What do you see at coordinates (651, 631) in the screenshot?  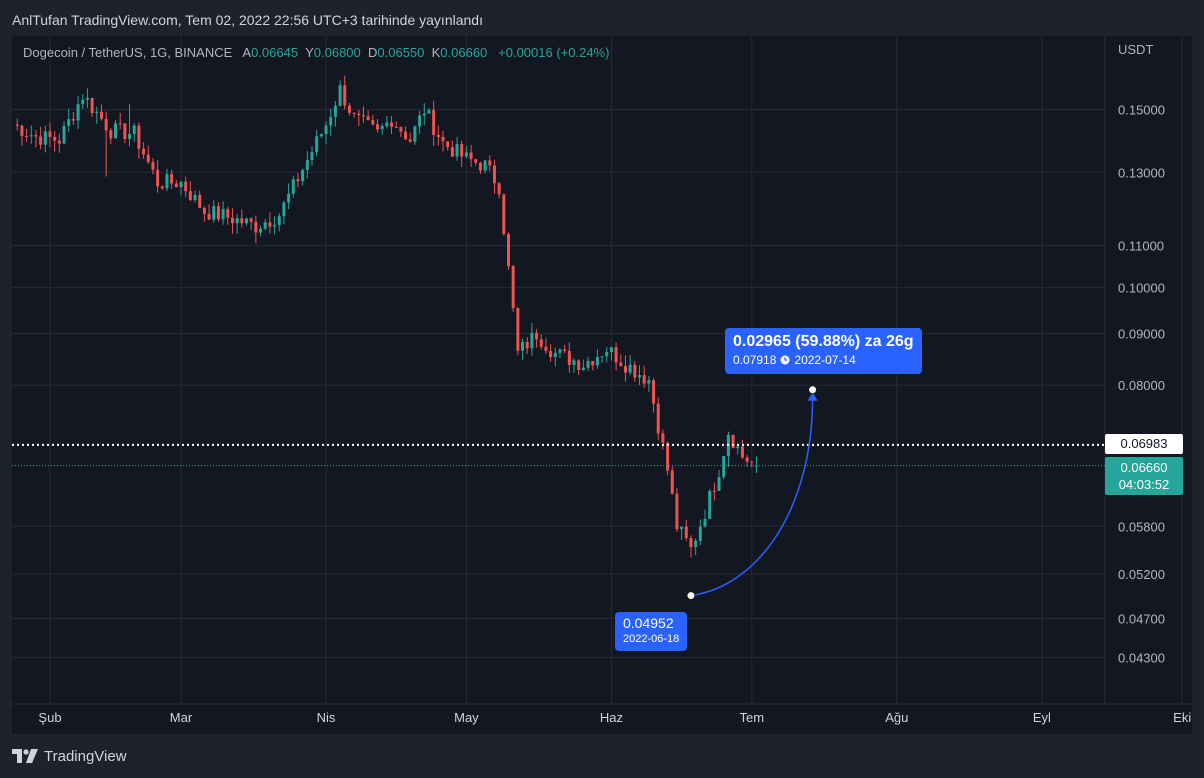 I see `projection-start-label: 0.04952 2022-06-18` at bounding box center [651, 631].